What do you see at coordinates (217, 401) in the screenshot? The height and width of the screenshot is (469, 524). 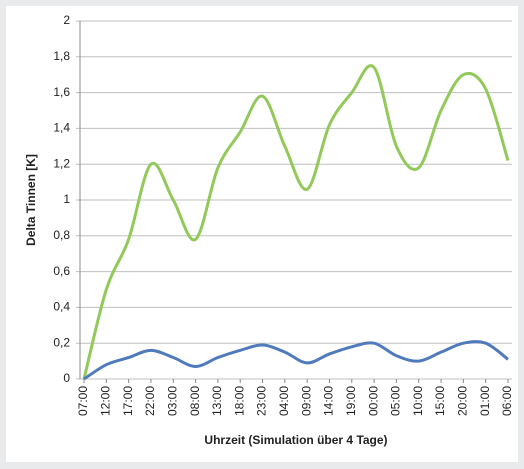 I see `x-tick-label: 13:00` at bounding box center [217, 401].